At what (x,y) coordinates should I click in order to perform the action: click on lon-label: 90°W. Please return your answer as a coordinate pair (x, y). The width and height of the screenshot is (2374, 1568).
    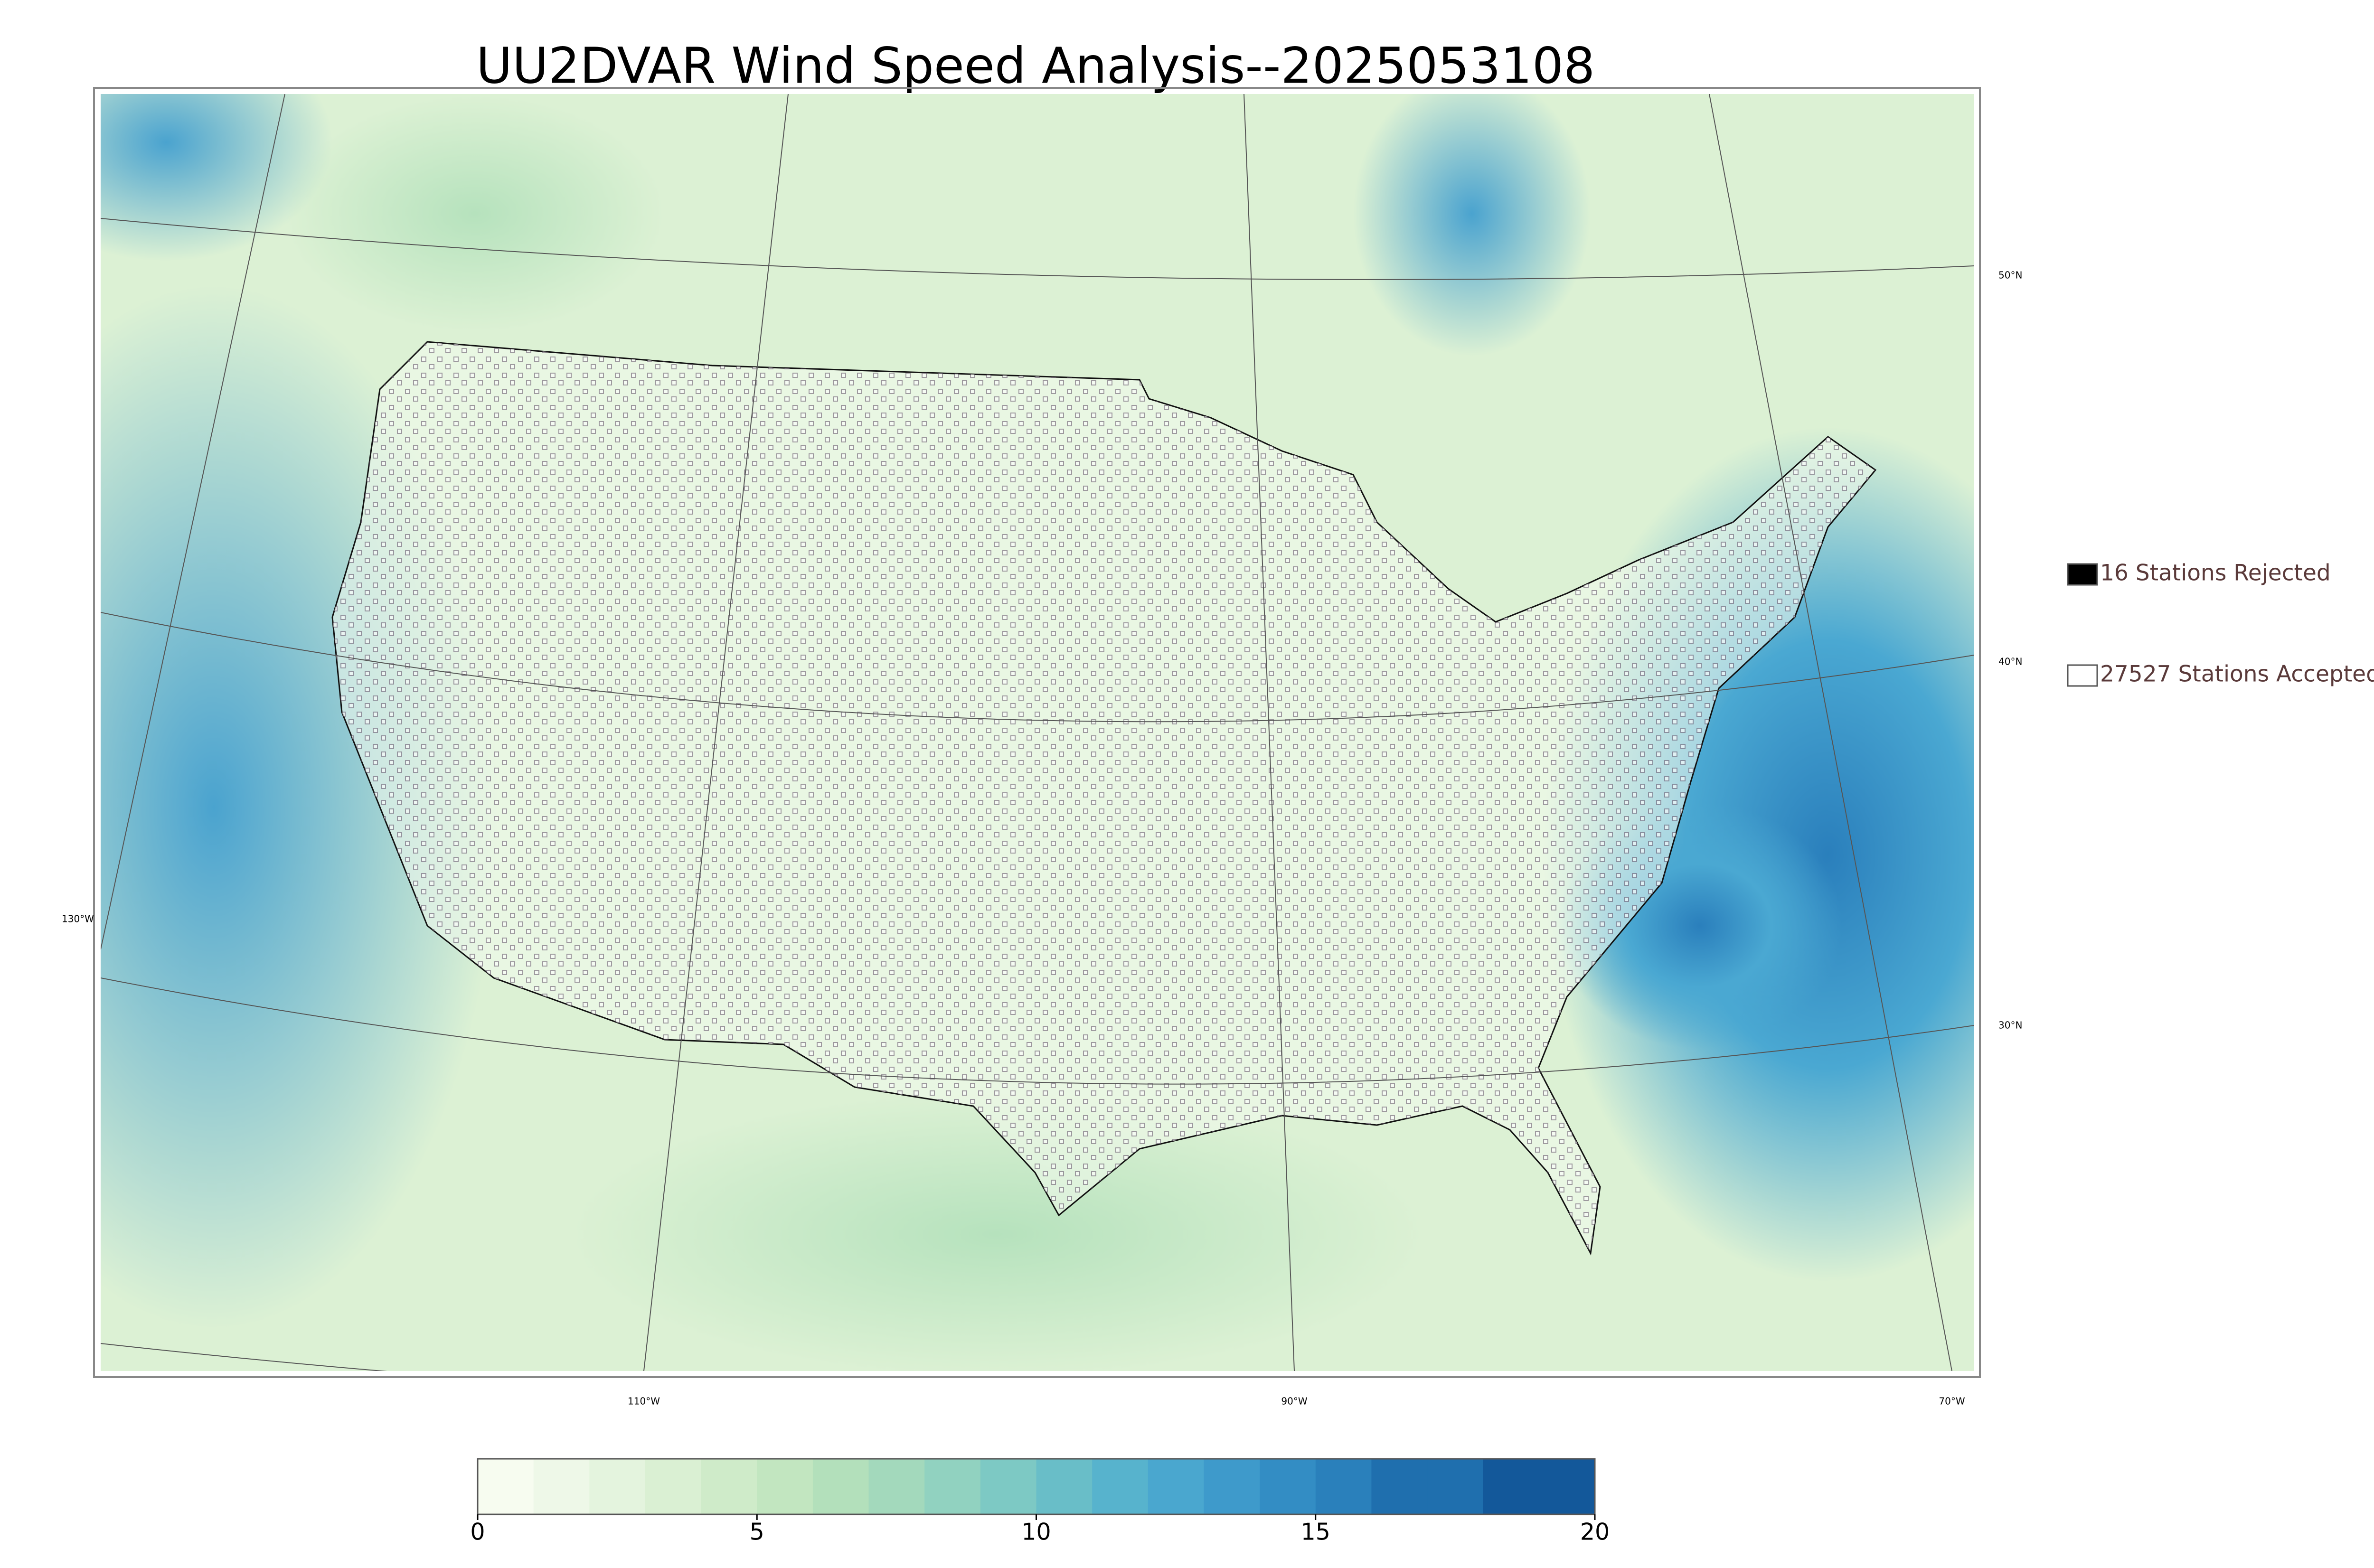
    Looking at the image, I should click on (1294, 1401).